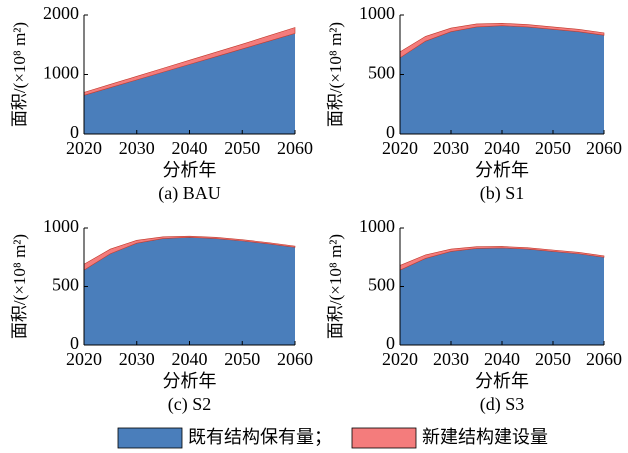 The width and height of the screenshot is (628, 453). Describe the element at coordinates (190, 404) in the screenshot. I see `subtitle: (c) S2` at that location.